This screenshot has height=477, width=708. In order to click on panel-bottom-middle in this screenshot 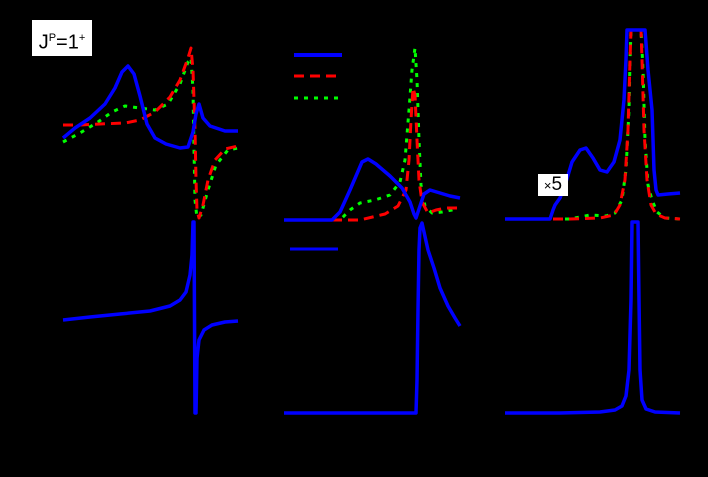, I will do `click(373, 318)`.